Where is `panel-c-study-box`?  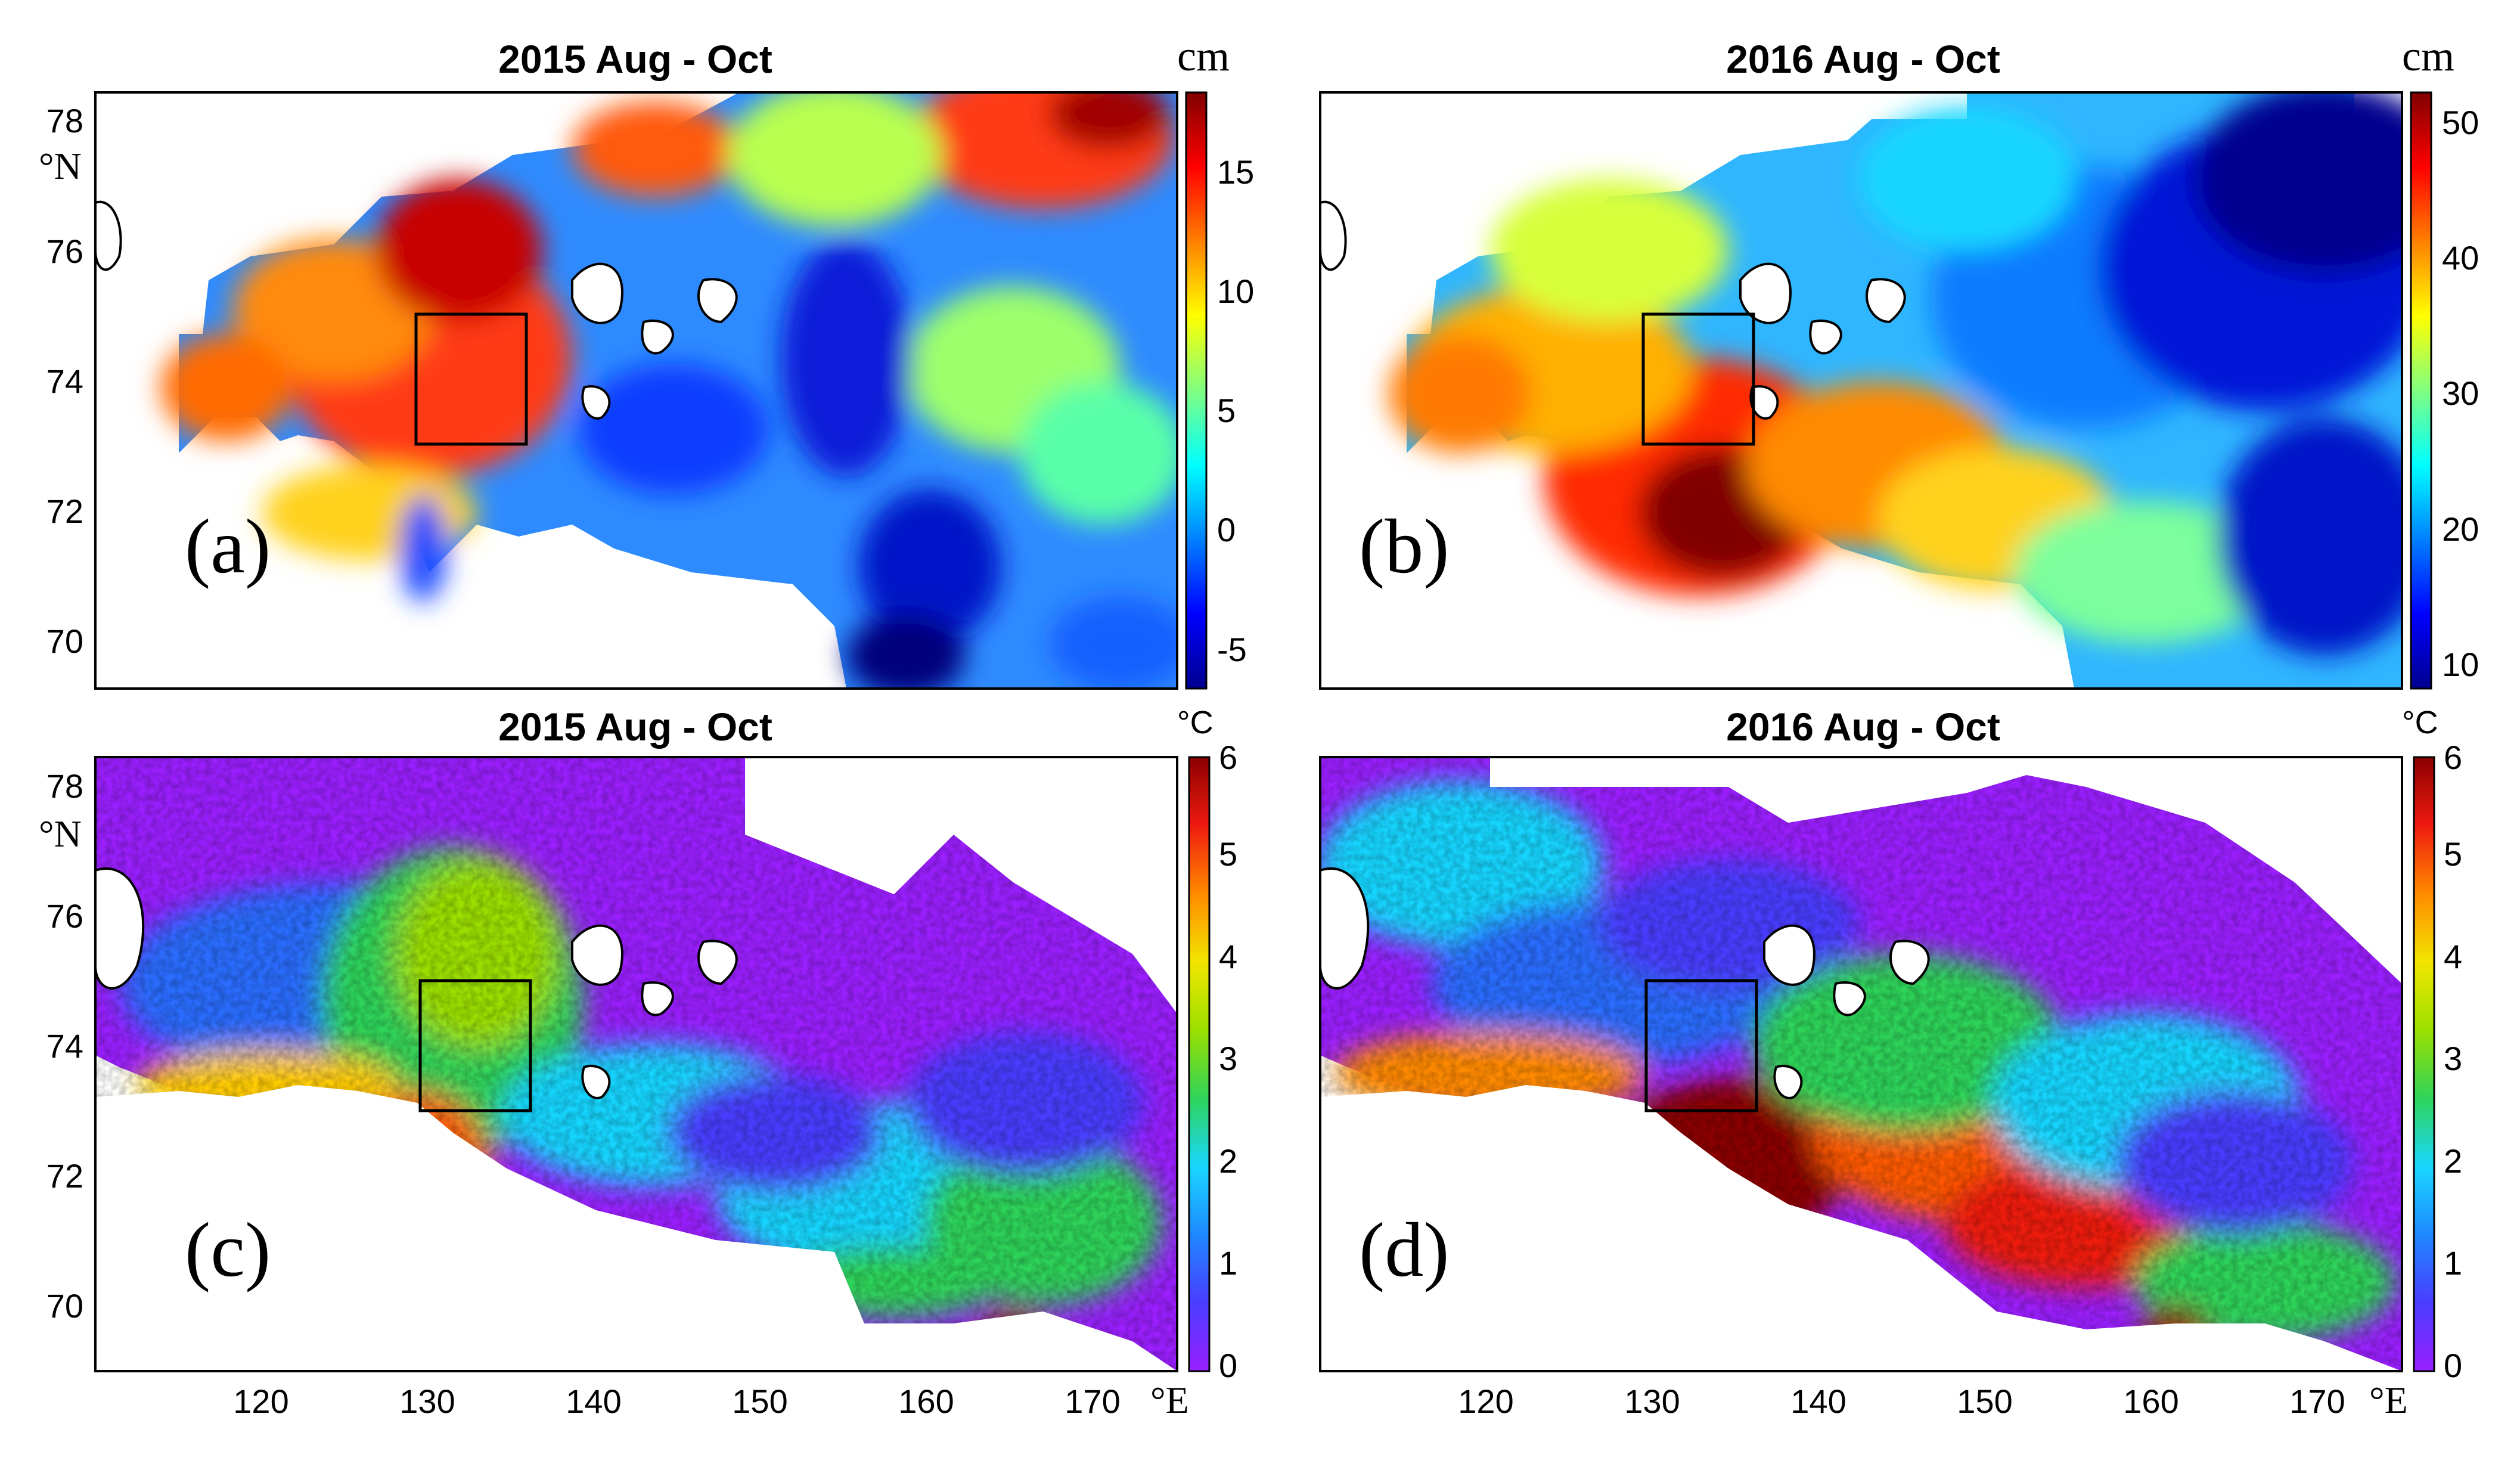 panel-c-study-box is located at coordinates (475, 1045).